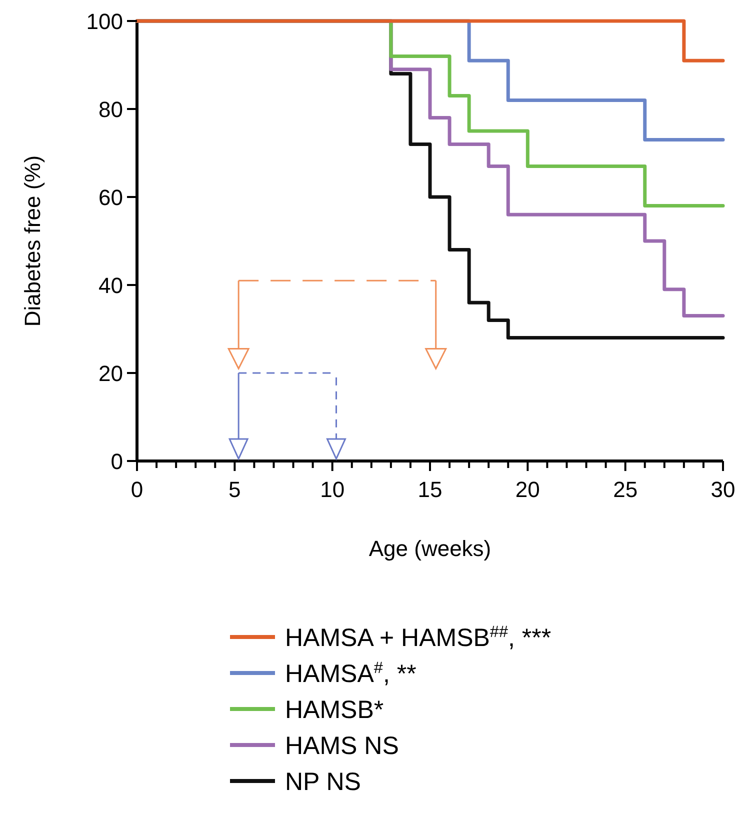 The height and width of the screenshot is (831, 745). I want to click on x-tick-label: 0, so click(137, 489).